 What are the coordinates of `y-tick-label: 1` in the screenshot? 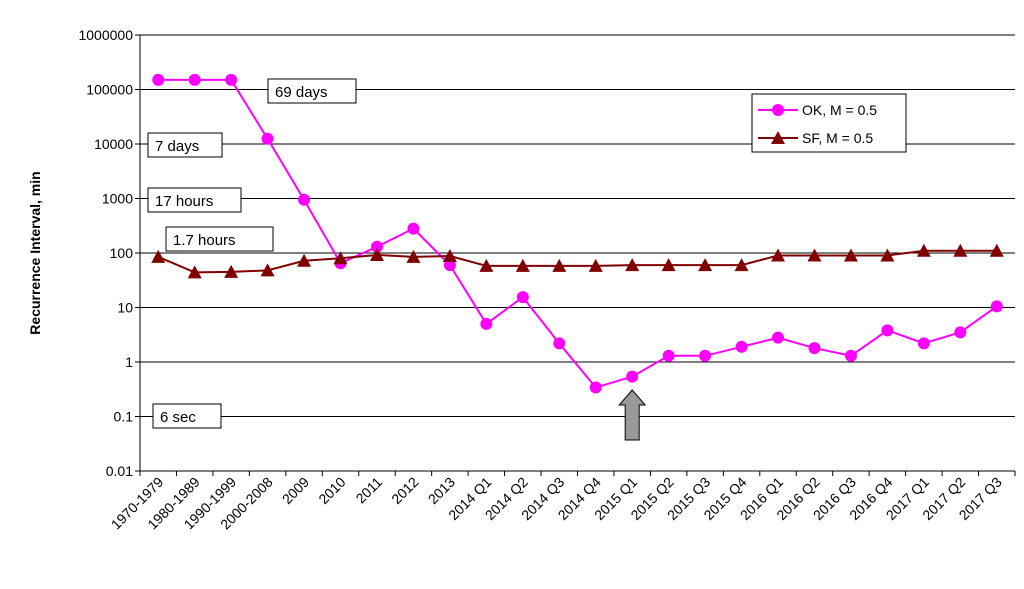 It's located at (129, 362).